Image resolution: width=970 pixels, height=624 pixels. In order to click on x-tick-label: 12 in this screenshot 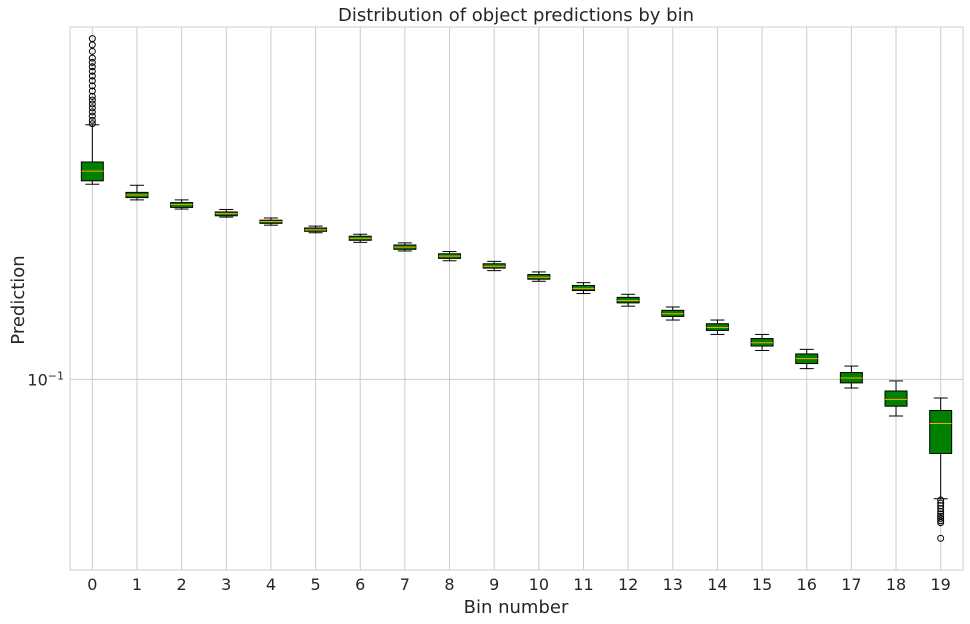, I will do `click(628, 584)`.